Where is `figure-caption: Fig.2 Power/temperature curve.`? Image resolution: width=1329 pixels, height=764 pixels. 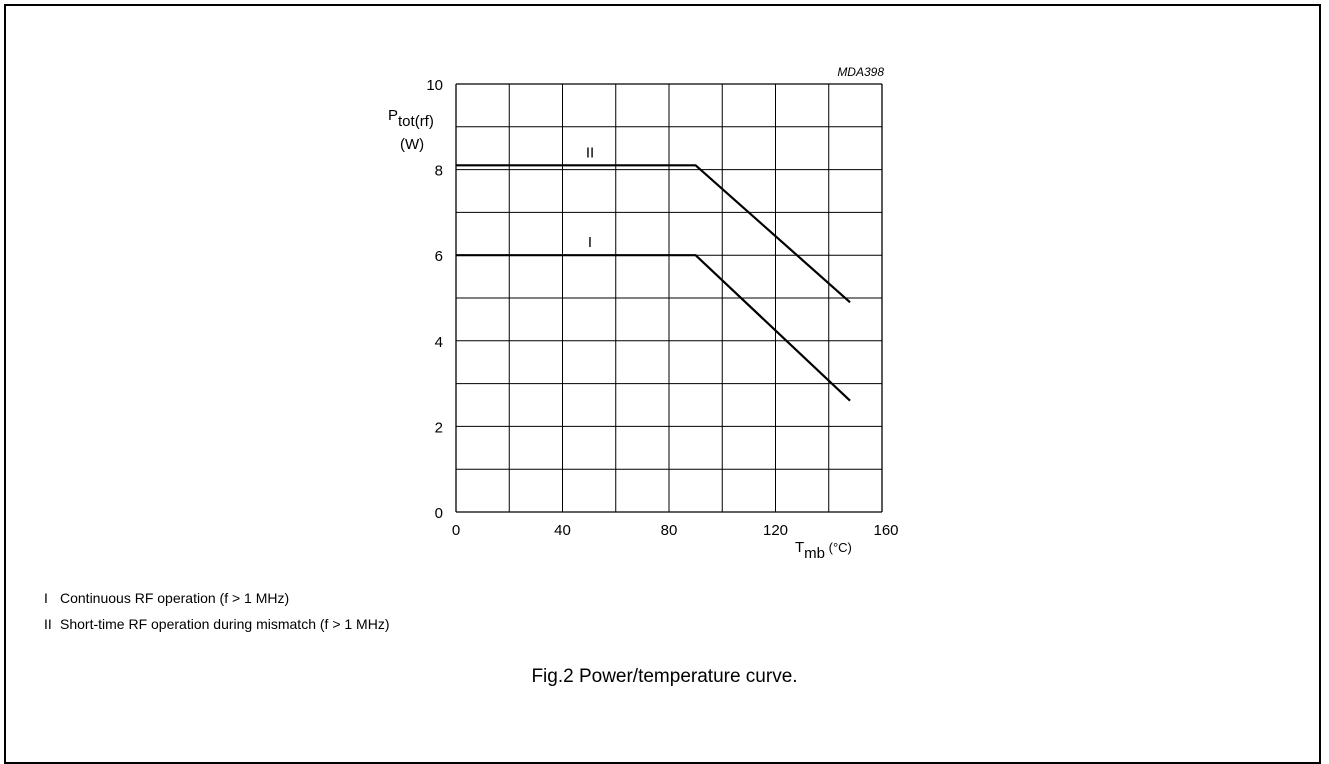 figure-caption: Fig.2 Power/temperature curve. is located at coordinates (664, 676).